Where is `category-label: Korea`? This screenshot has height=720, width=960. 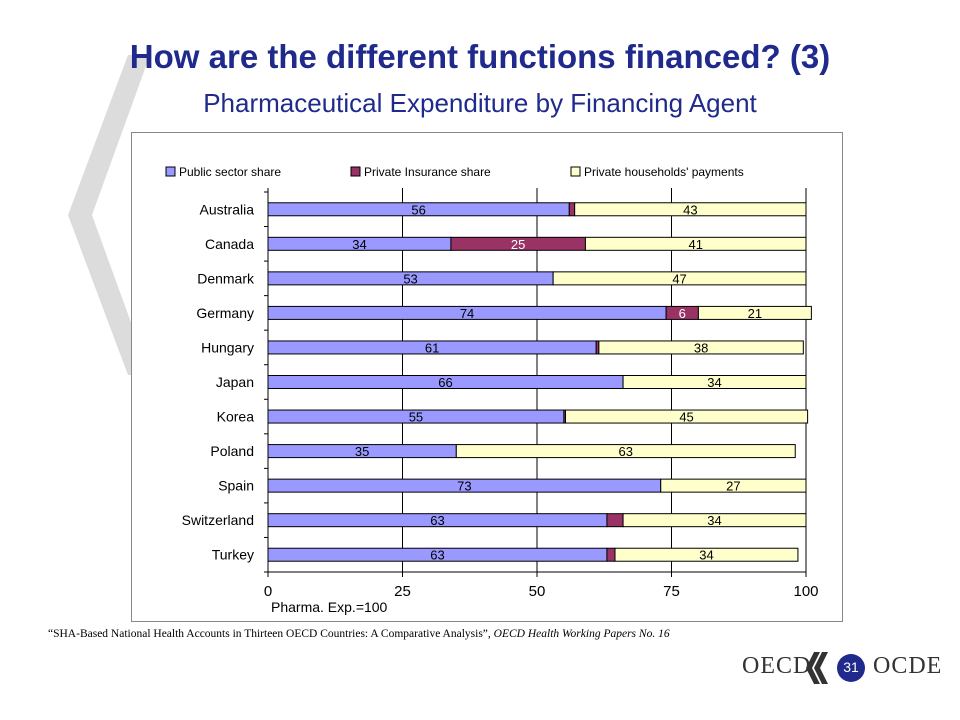 category-label: Korea is located at coordinates (236, 417).